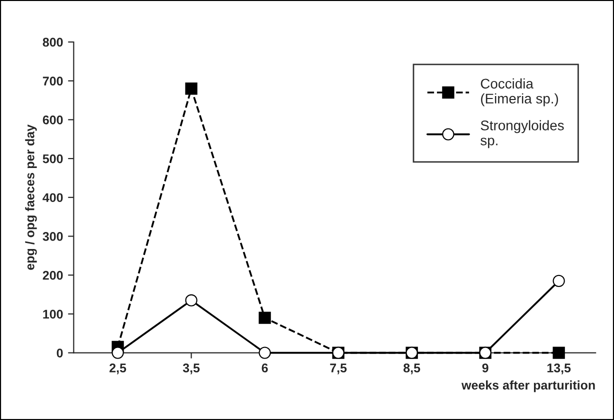  What do you see at coordinates (31, 197) in the screenshot?
I see `y-axis-title: epg / opg faeces per day` at bounding box center [31, 197].